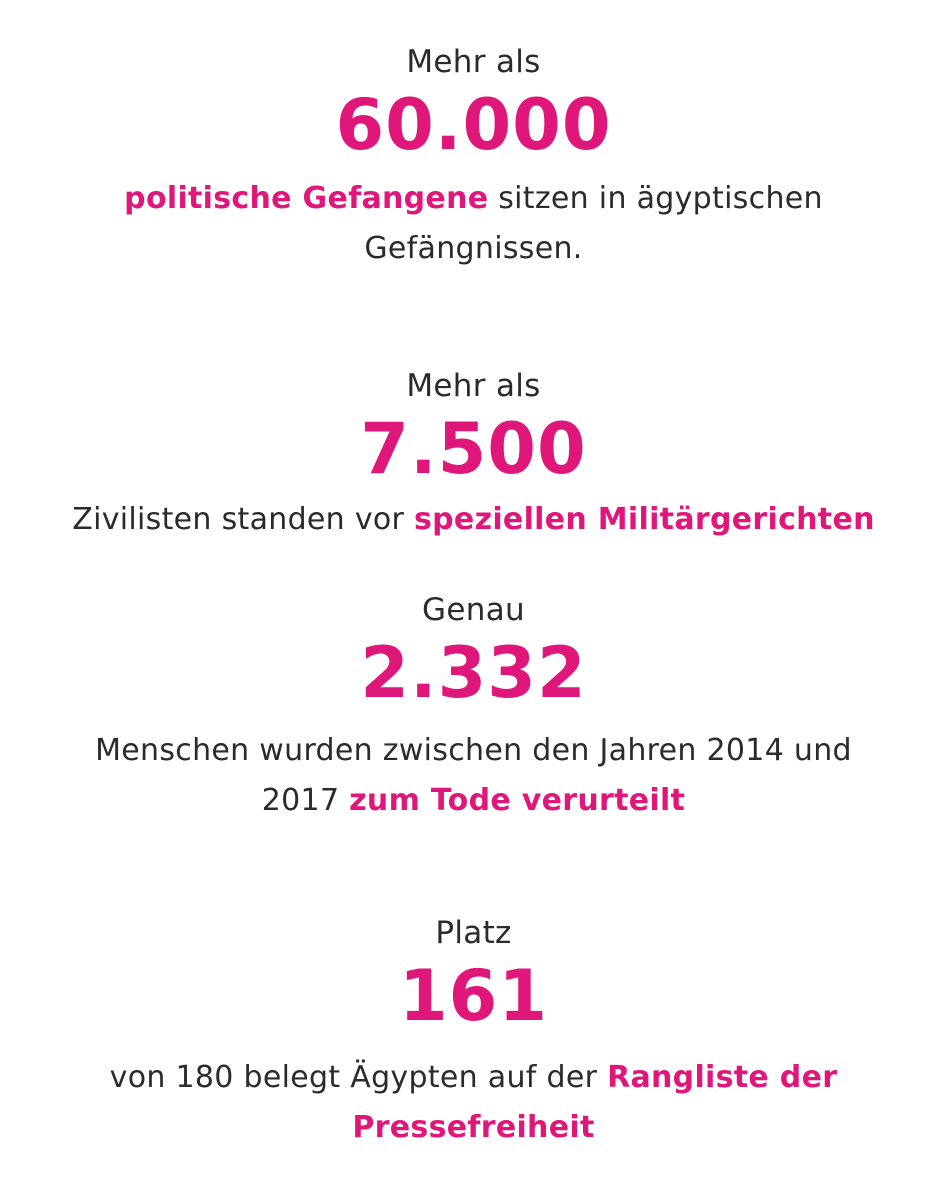 The width and height of the screenshot is (947, 1200). Describe the element at coordinates (473, 449) in the screenshot. I see `stat-number: 7.500` at that location.